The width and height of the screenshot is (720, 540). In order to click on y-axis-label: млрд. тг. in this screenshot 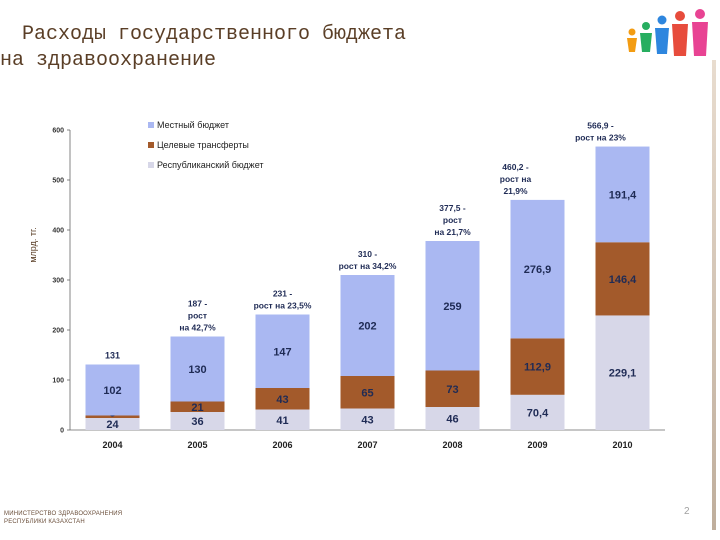, I will do `click(33, 244)`.